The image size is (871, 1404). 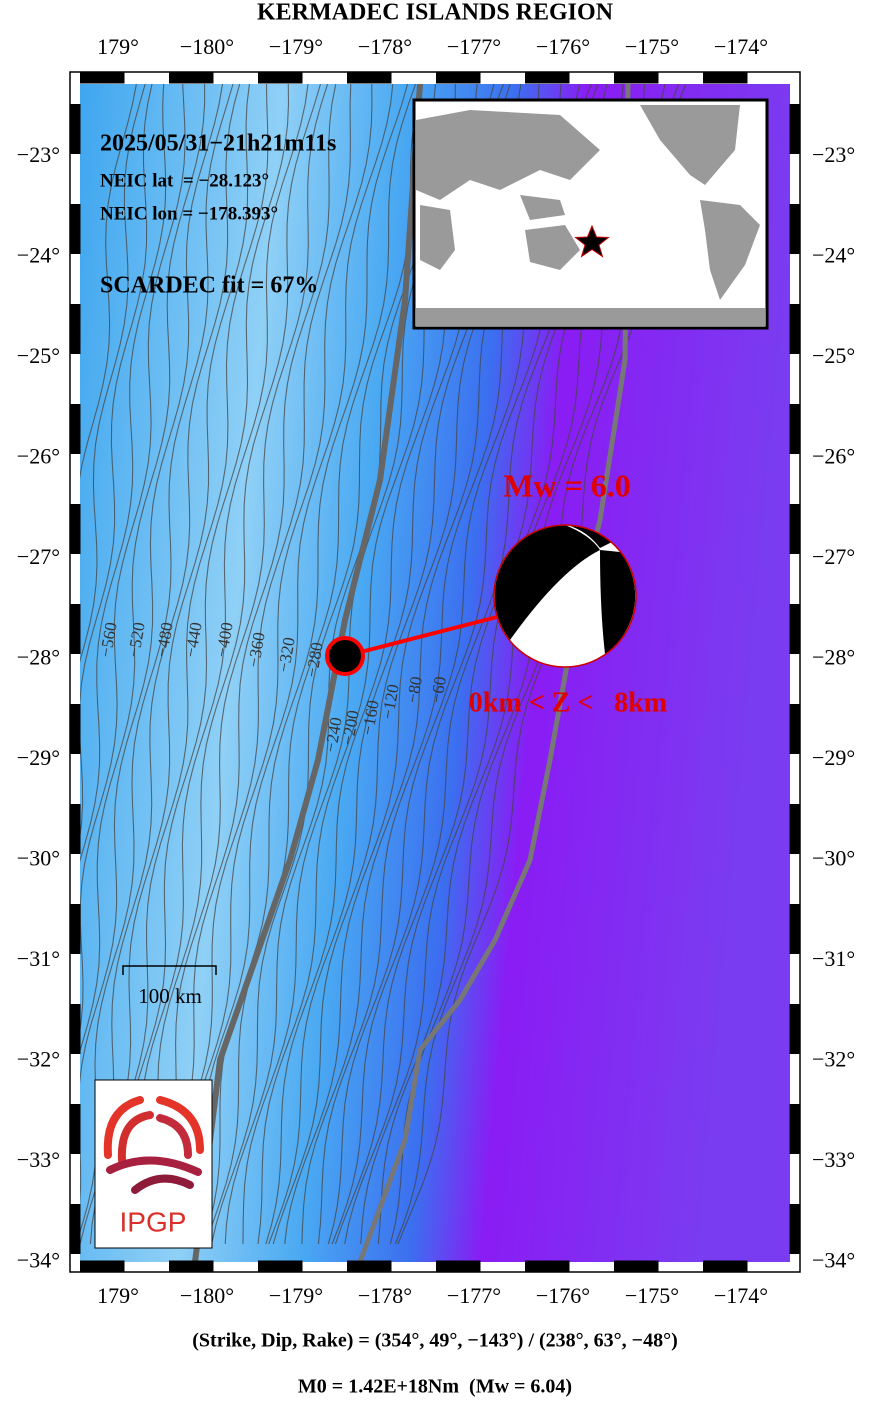 I want to click on beachball-outline, so click(x=565, y=596).